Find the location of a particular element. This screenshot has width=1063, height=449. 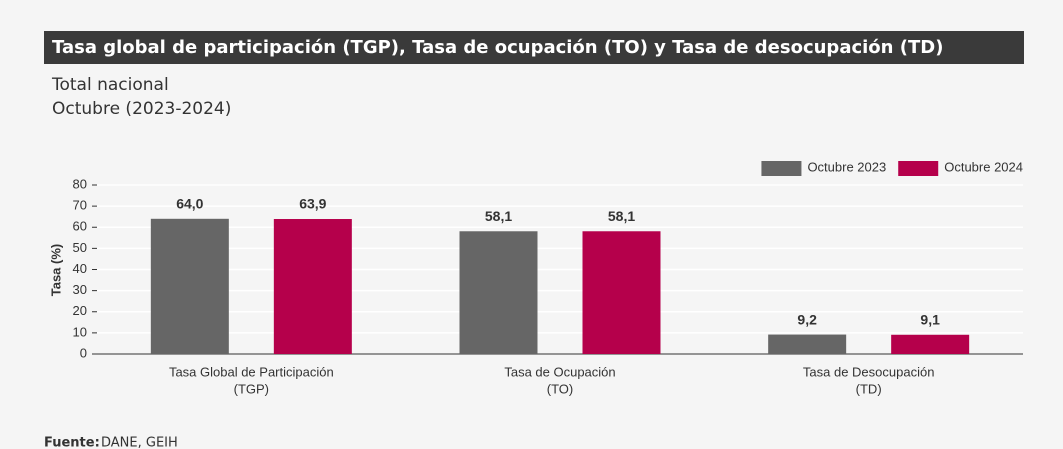

x-tick-label: Tasa de Ocupación is located at coordinates (559, 371).